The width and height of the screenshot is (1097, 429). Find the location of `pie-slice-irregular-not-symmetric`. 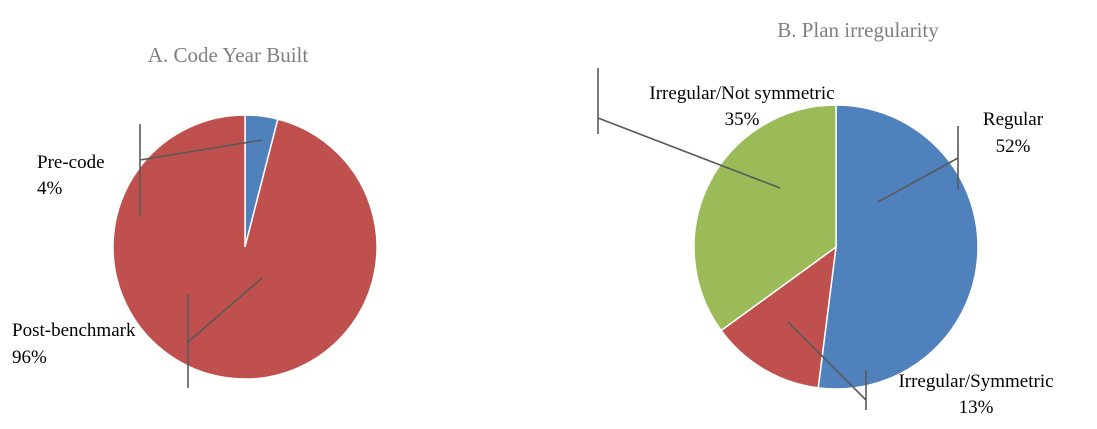

pie-slice-irregular-not-symmetric is located at coordinates (765, 218).